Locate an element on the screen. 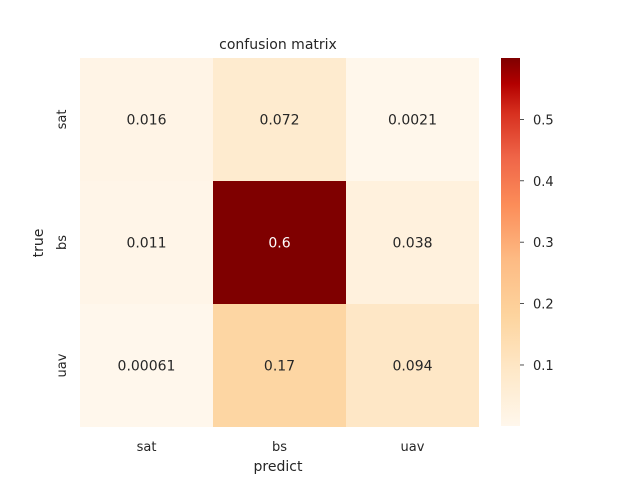  colorbar is located at coordinates (510, 242).